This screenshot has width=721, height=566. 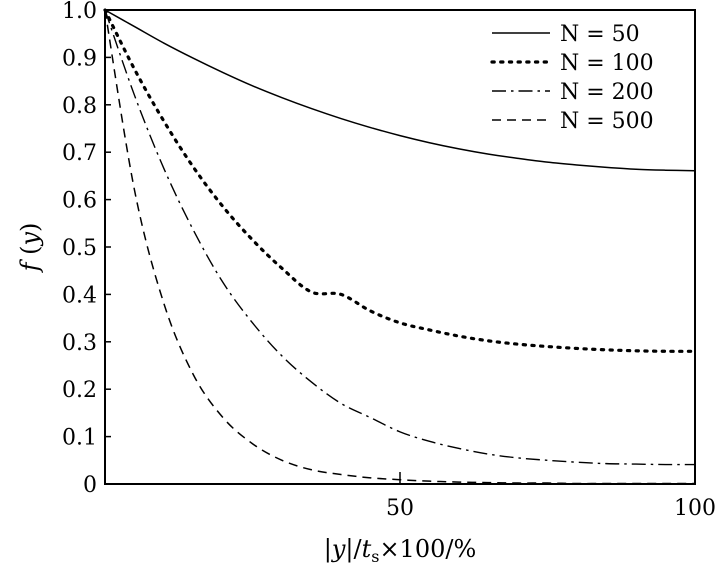 What do you see at coordinates (79, 438) in the screenshot?
I see `y-tick-label: 0.1` at bounding box center [79, 438].